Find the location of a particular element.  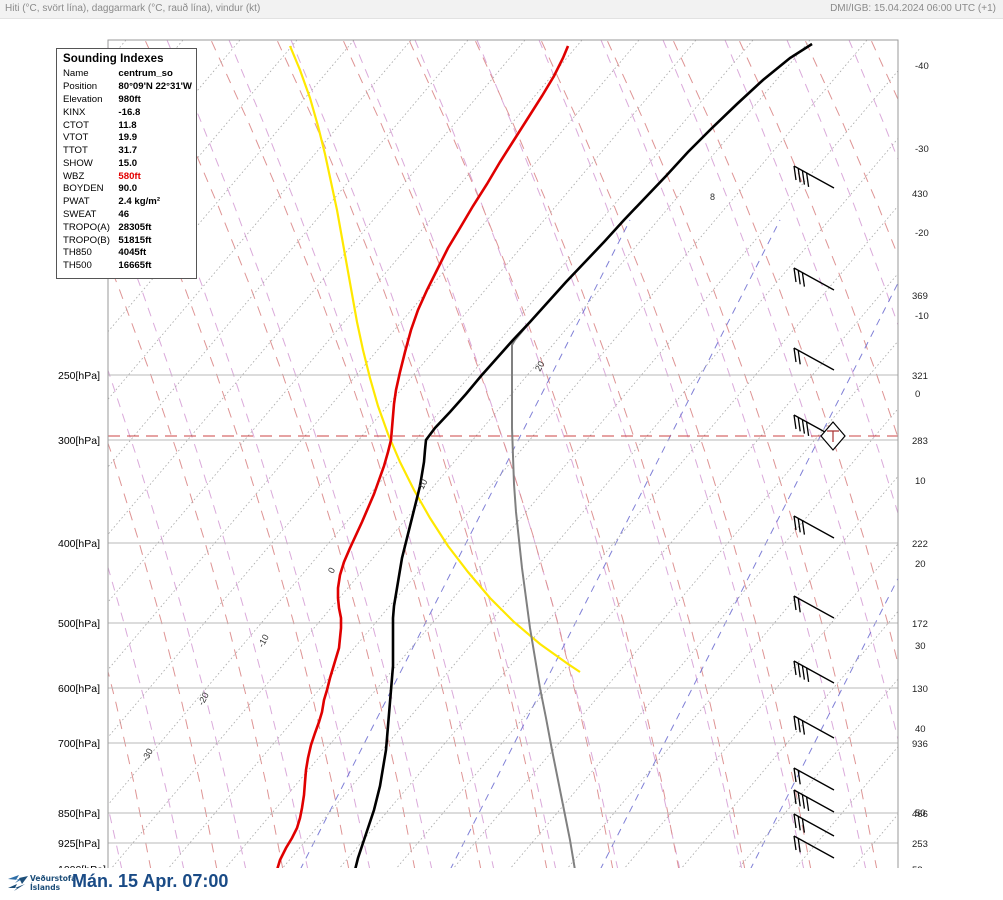

sounding-index-row: SWEAT 46 is located at coordinates (127, 215).